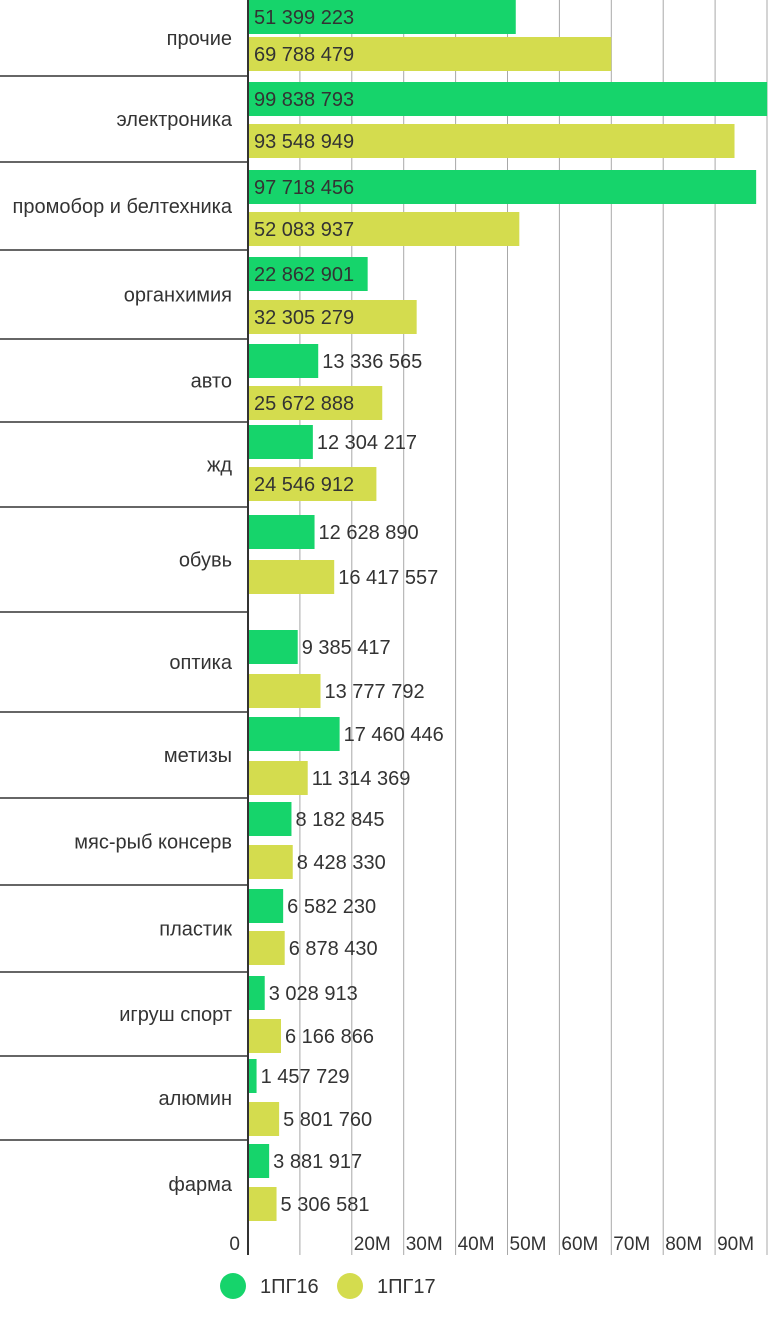  I want to click on category-label: фарма, so click(200, 1185).